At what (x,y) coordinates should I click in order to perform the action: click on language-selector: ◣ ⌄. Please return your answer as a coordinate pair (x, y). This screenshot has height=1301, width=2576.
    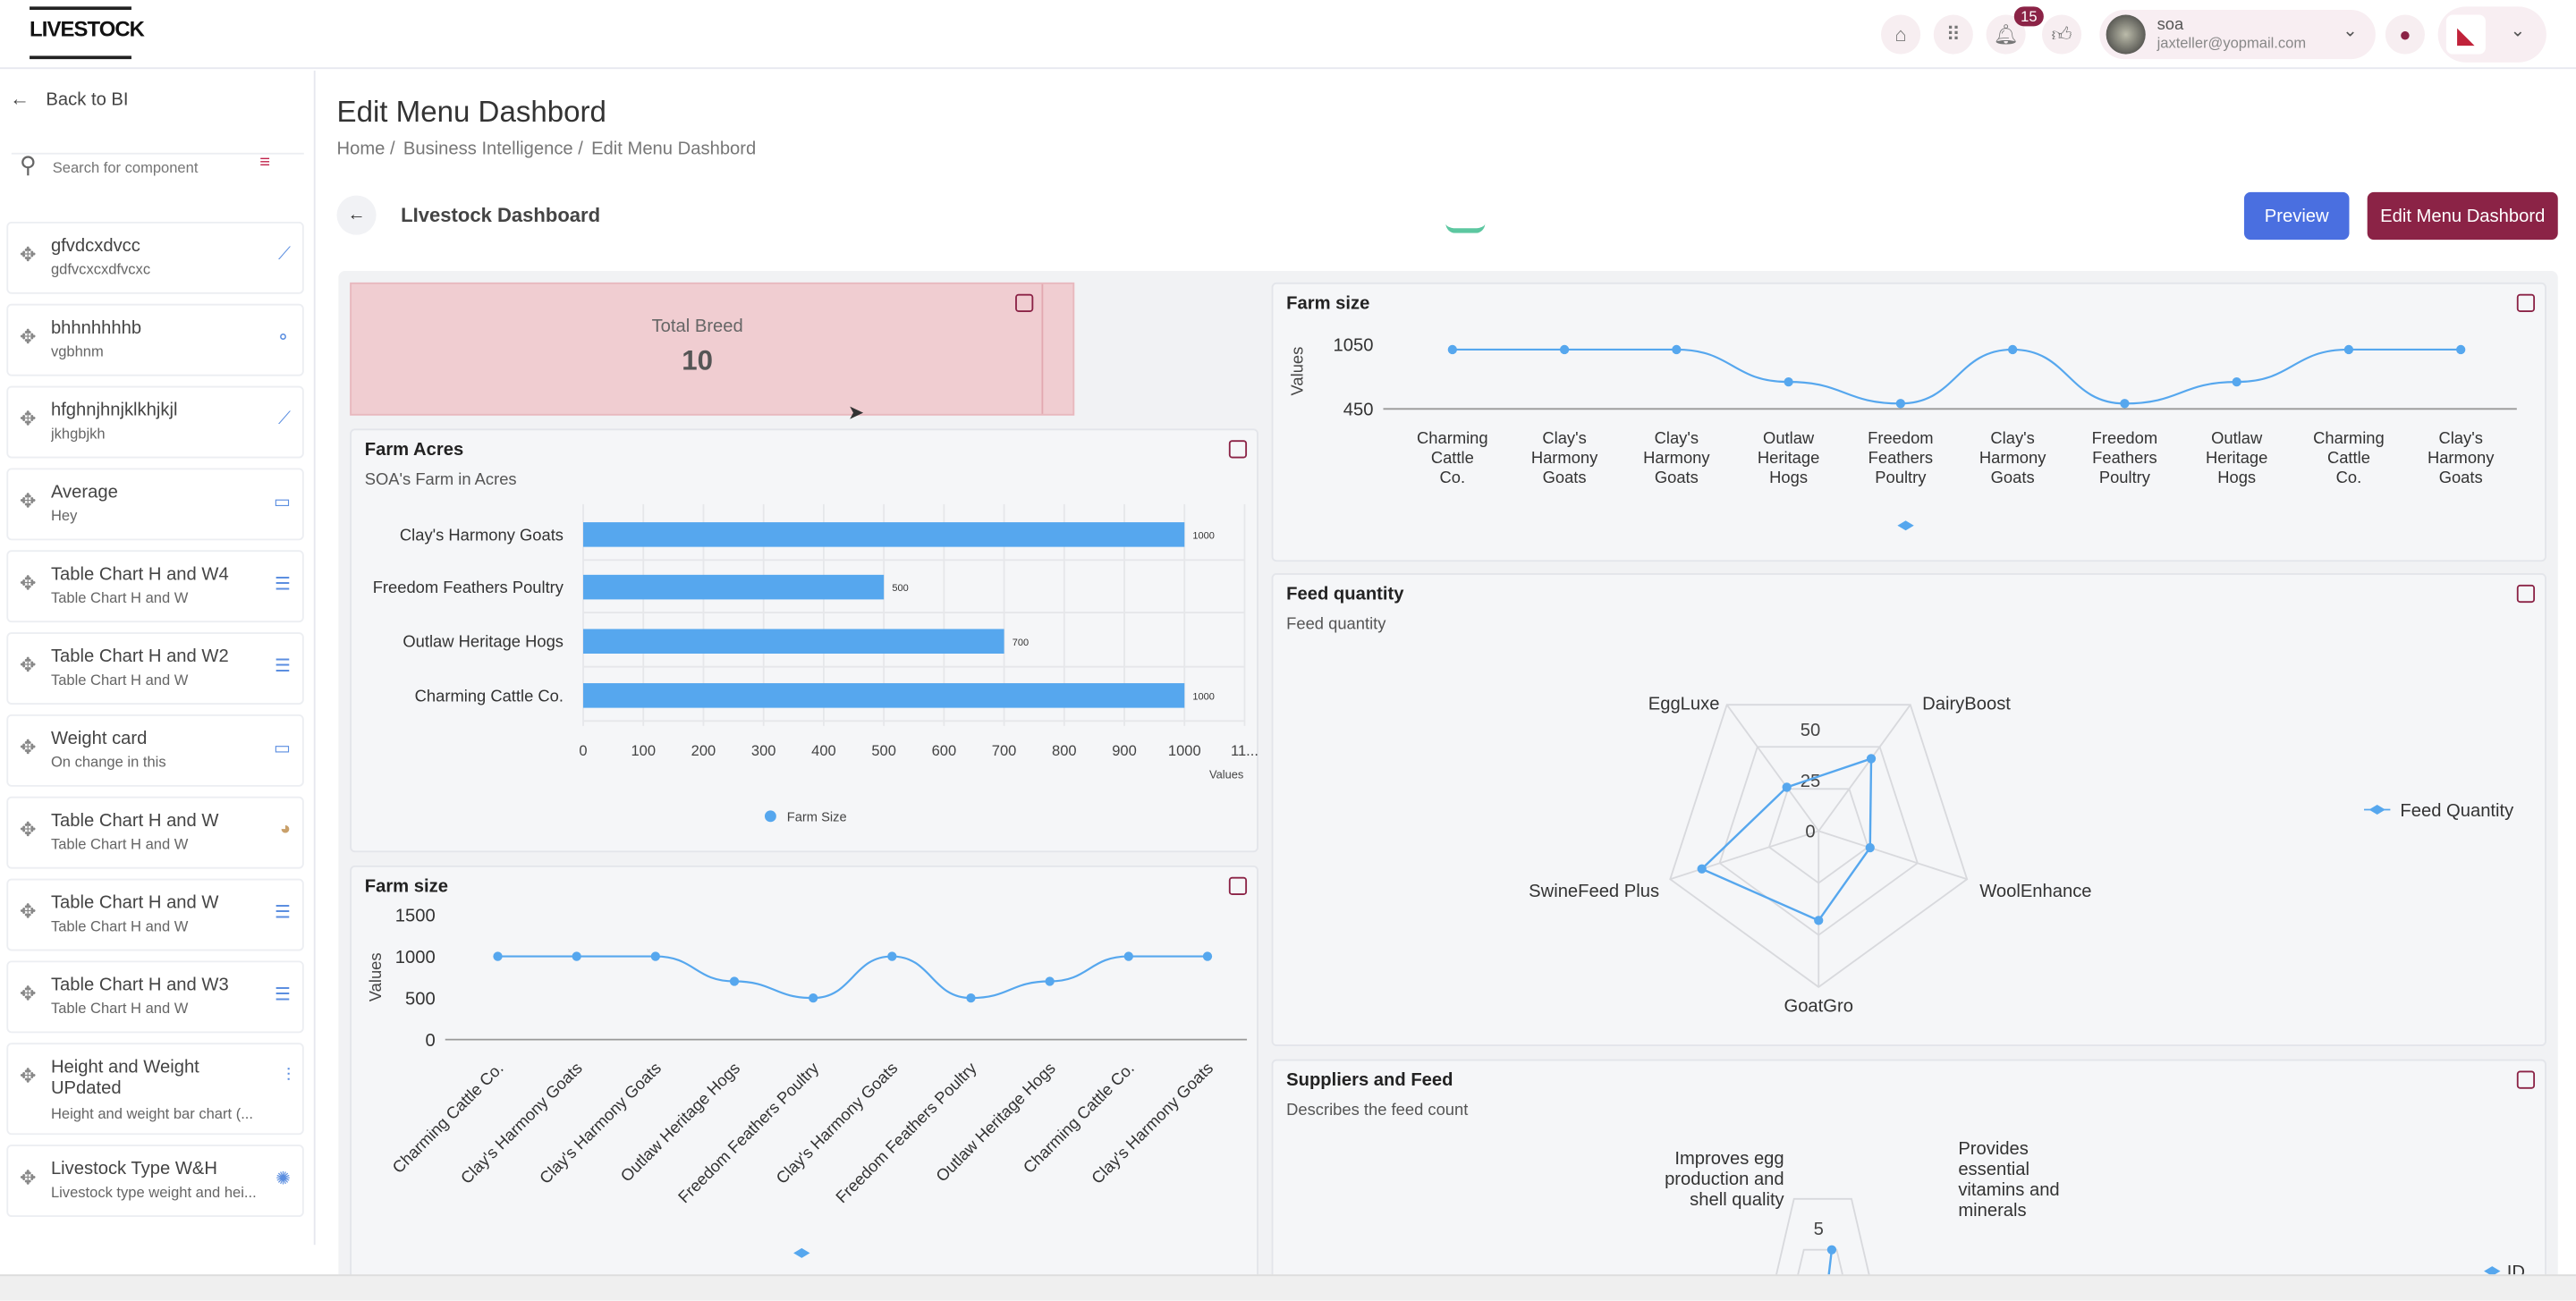
    Looking at the image, I should click on (2491, 35).